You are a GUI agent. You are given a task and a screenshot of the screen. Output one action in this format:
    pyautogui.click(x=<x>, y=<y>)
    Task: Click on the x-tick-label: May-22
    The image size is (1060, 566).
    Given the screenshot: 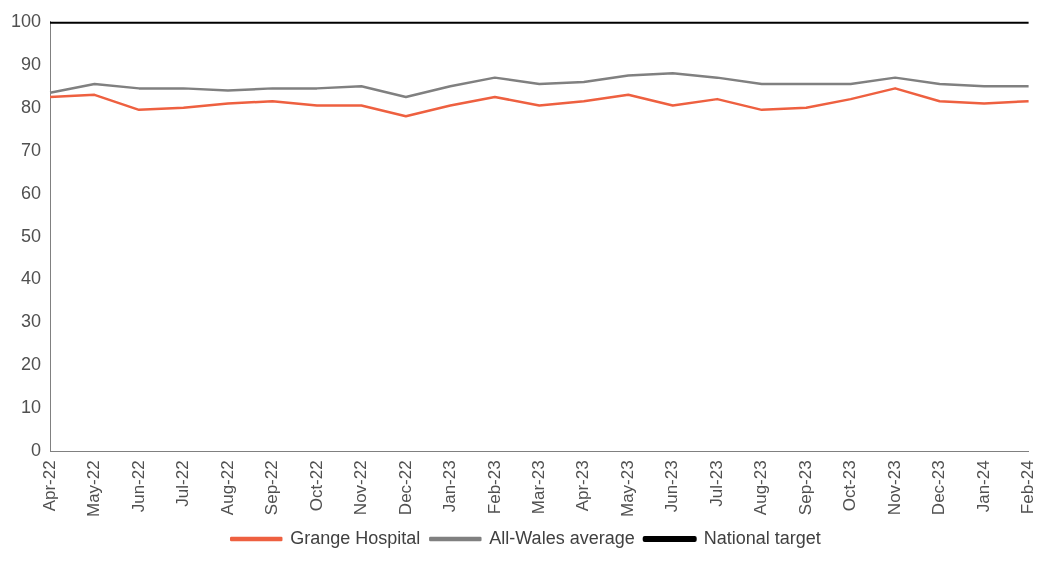 What is the action you would take?
    pyautogui.click(x=94, y=488)
    